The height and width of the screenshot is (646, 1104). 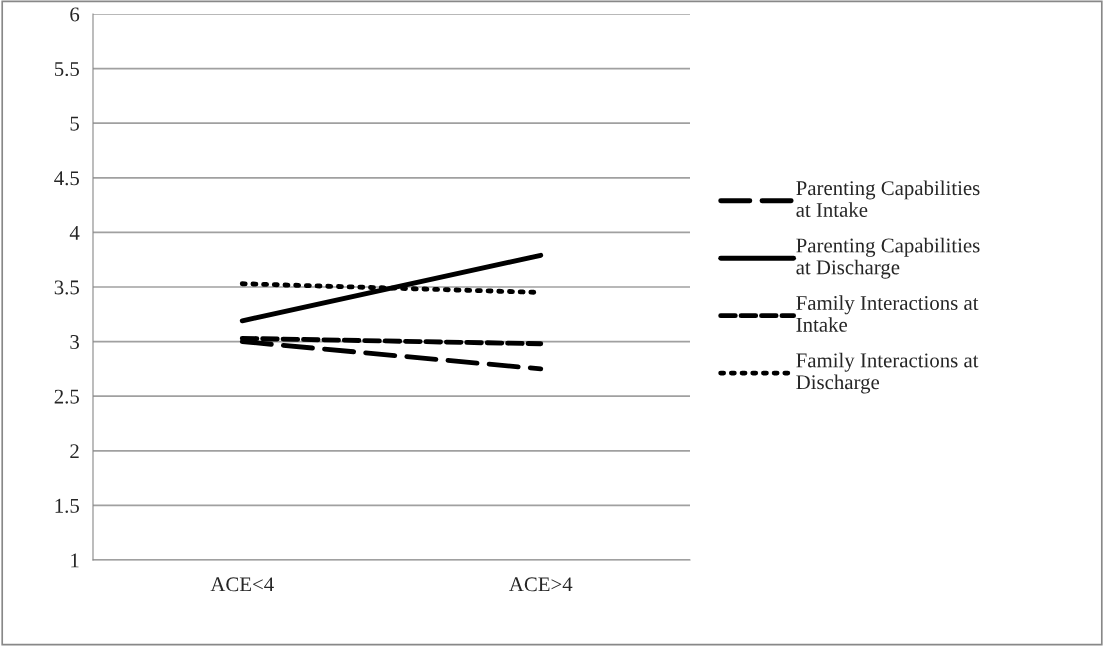 What do you see at coordinates (74, 342) in the screenshot?
I see `y-tick-label: 3` at bounding box center [74, 342].